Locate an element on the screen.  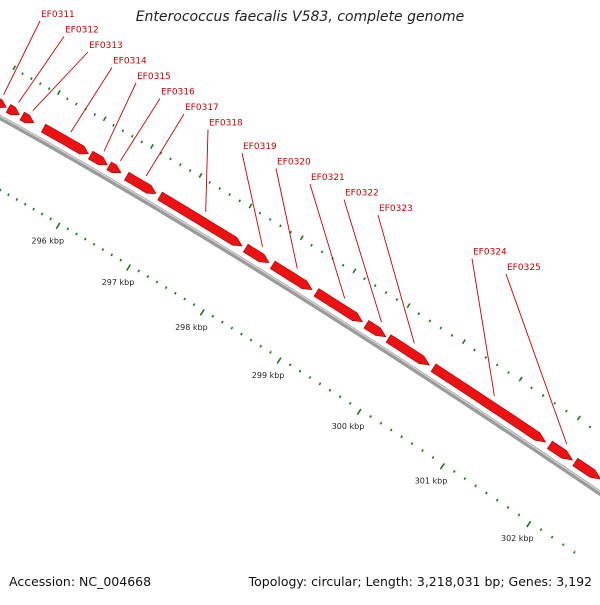
scale-label: 302 kbp is located at coordinates (517, 538).